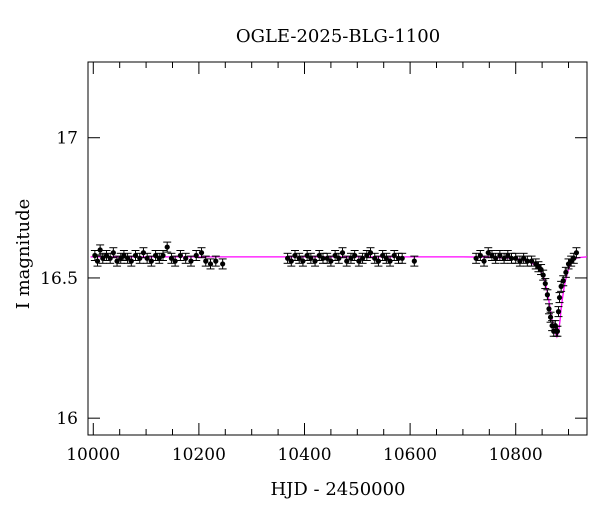  I want to click on x-tick-label: 10200, so click(199, 455).